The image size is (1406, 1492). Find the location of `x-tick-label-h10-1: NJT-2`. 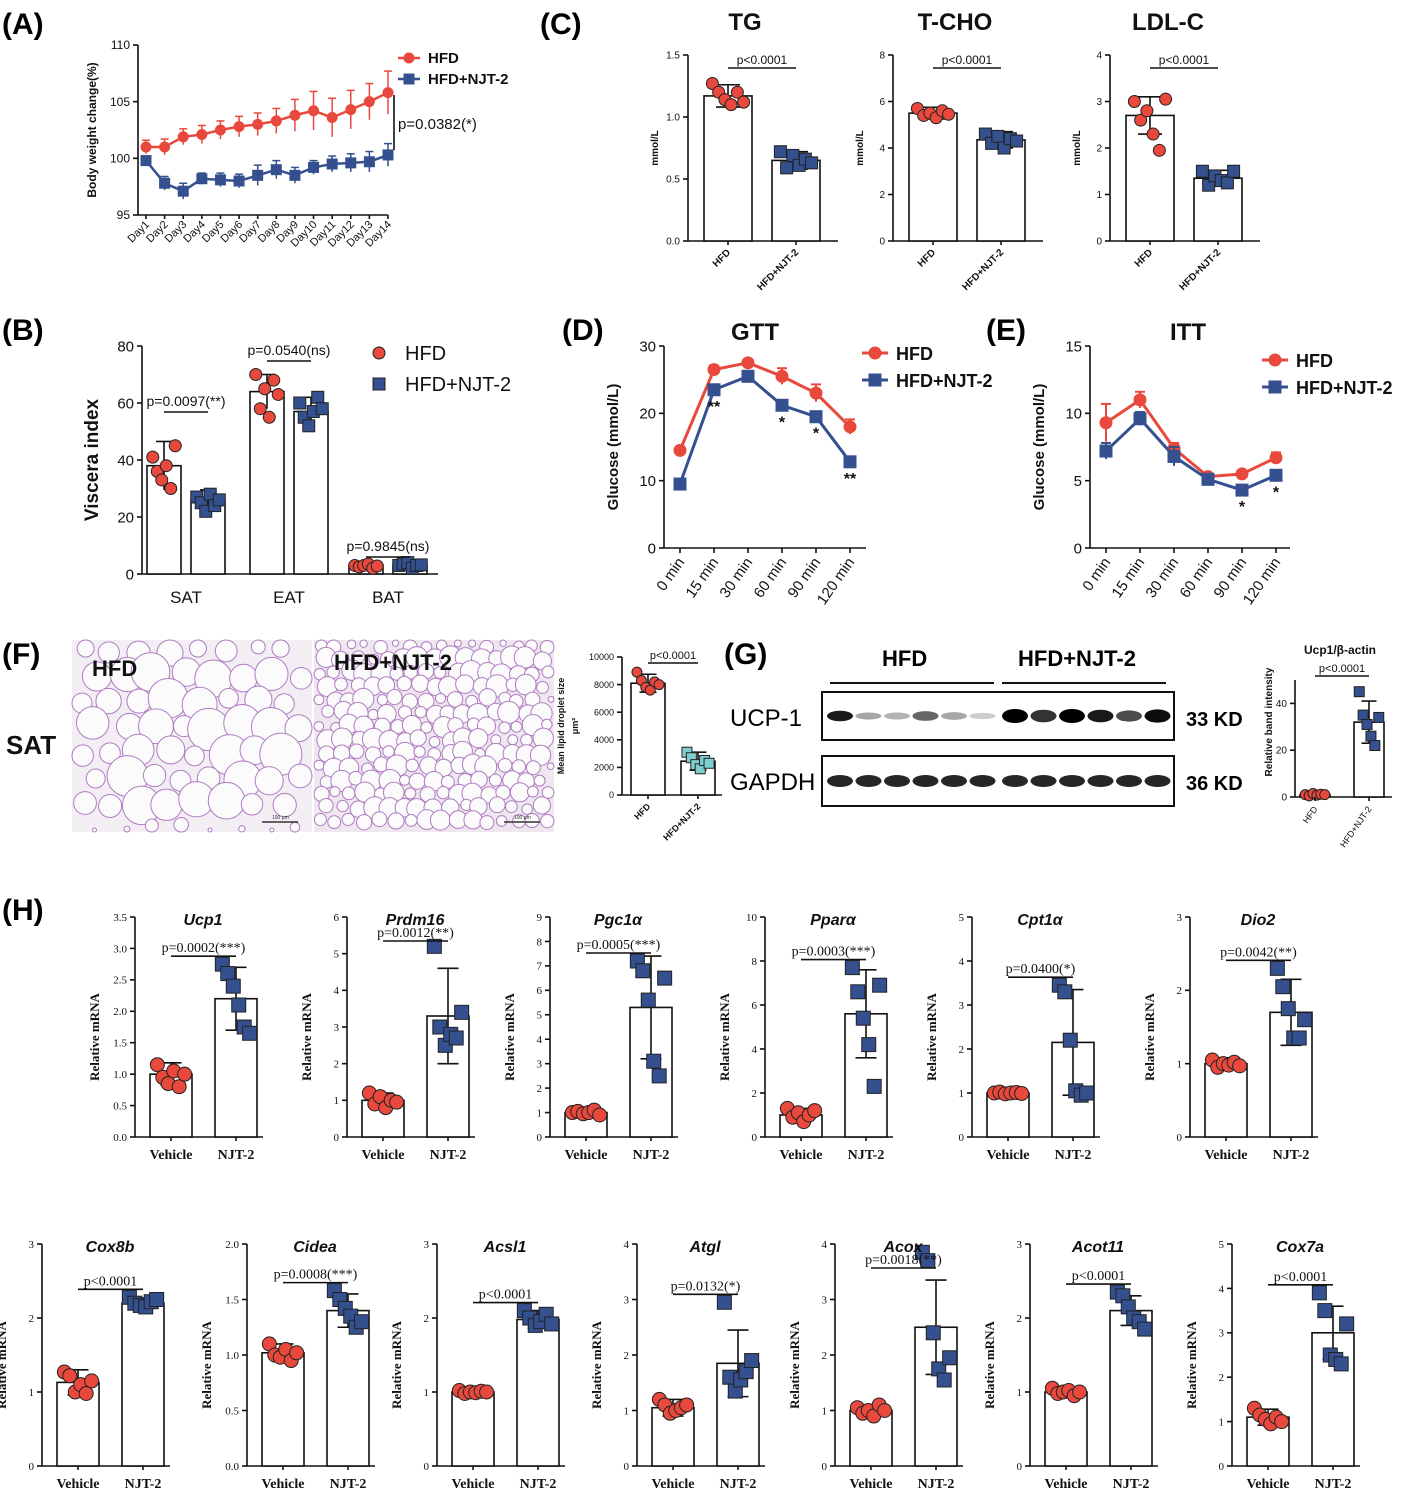

x-tick-label-h10-1: NJT-2 is located at coordinates (936, 1484).